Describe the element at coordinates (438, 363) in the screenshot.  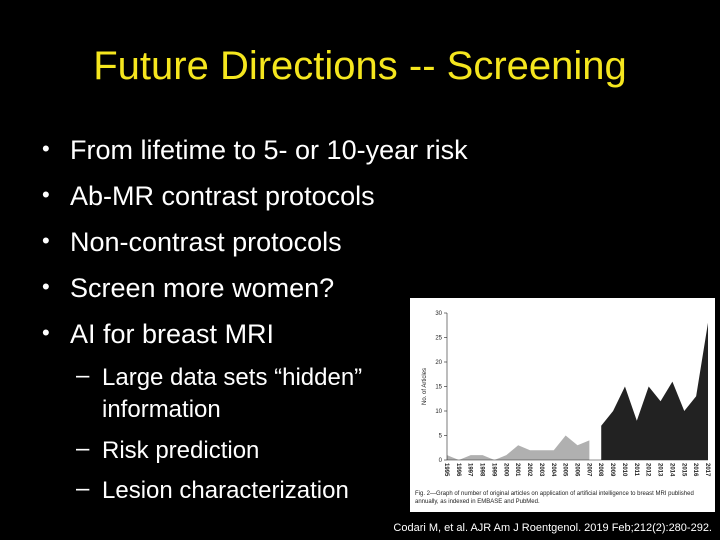
I see `y-tick-label: 20` at that location.